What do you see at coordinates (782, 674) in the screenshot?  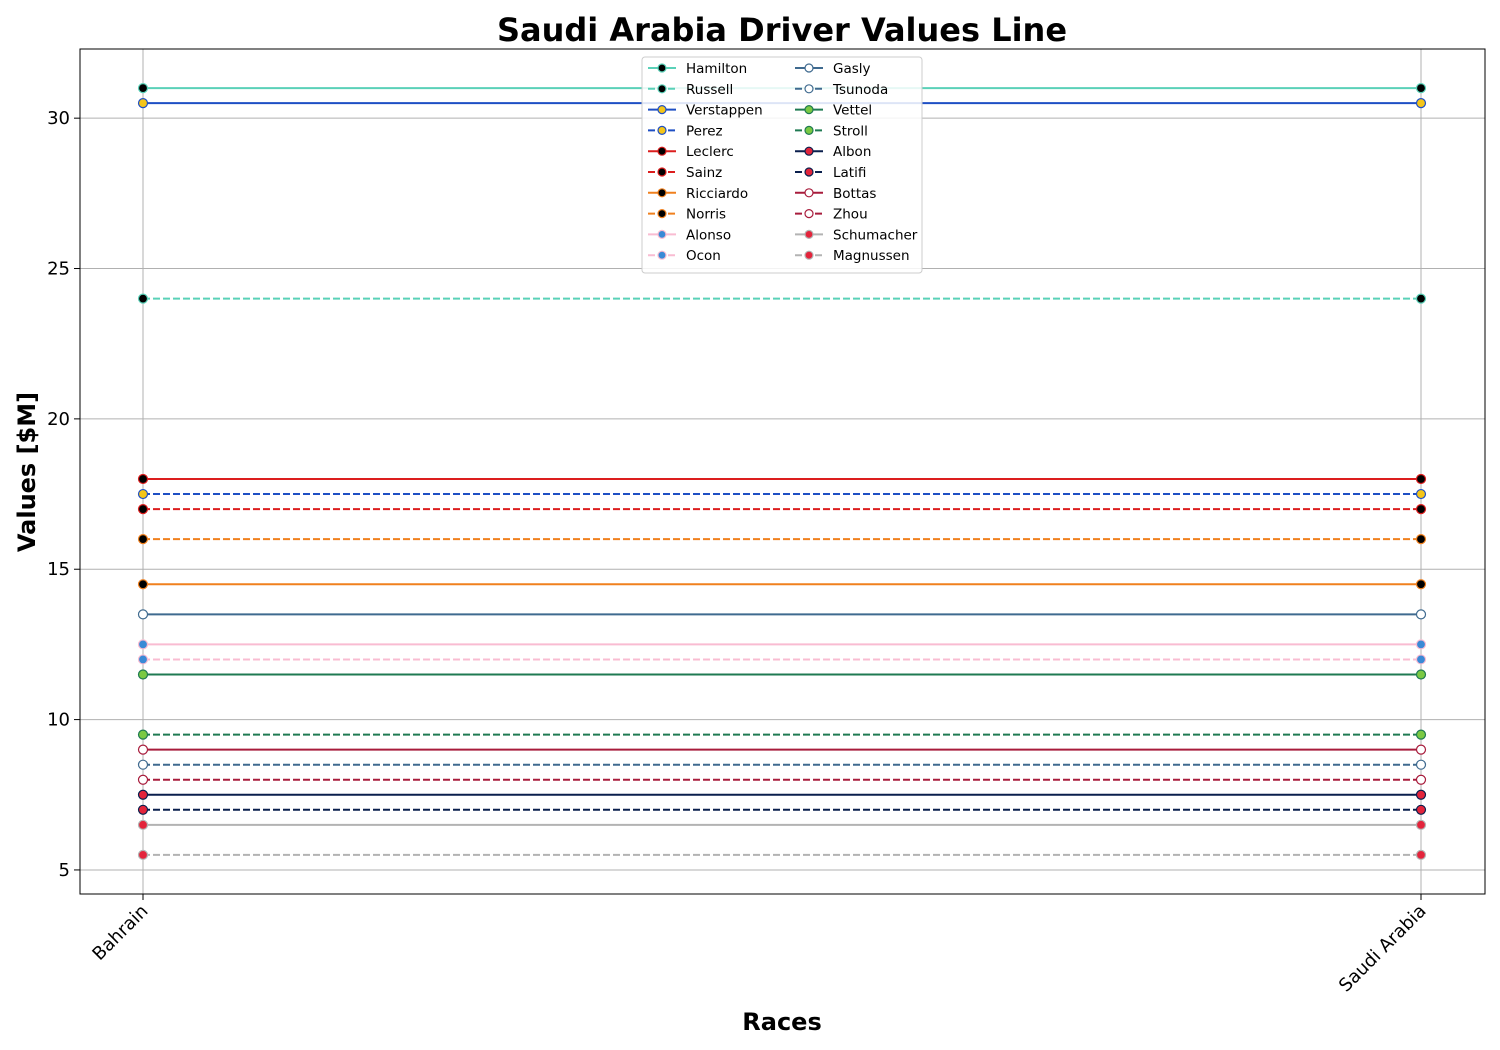 I see `series-vettel` at bounding box center [782, 674].